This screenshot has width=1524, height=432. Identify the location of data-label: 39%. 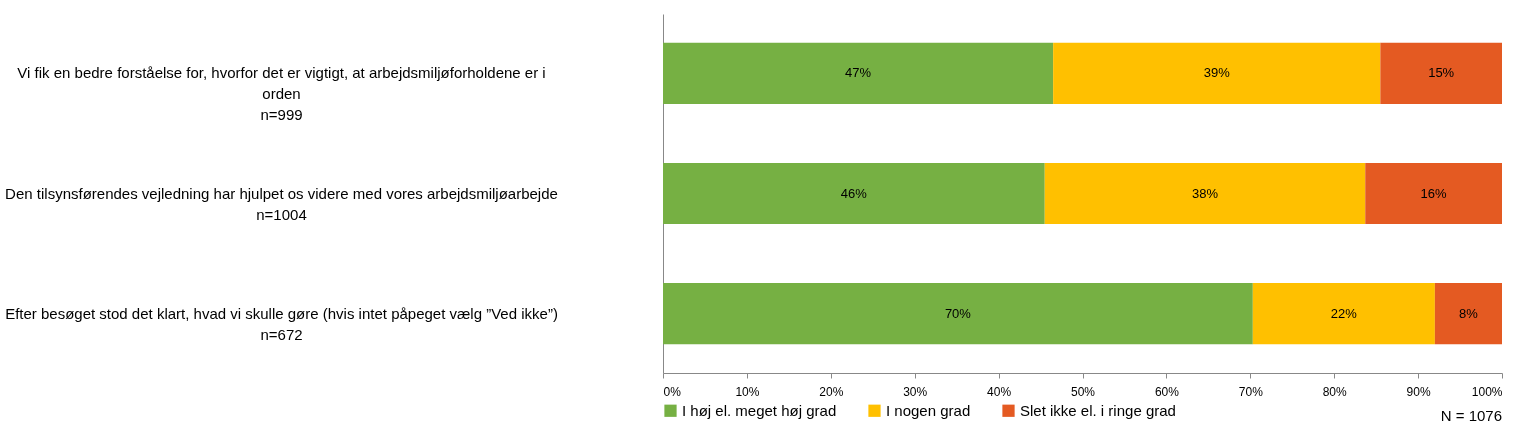
(1217, 73).